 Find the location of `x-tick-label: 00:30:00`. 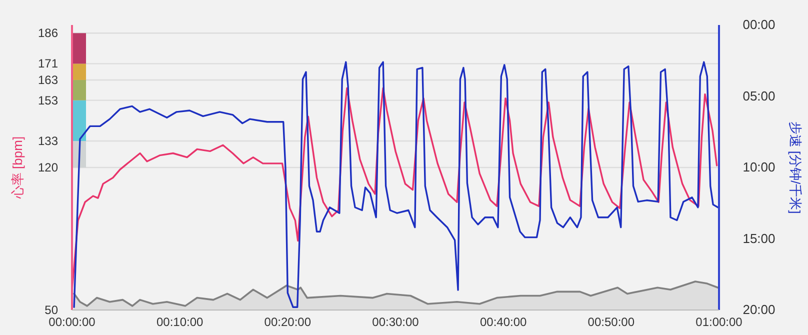

x-tick-label: 00:30:00 is located at coordinates (396, 322).